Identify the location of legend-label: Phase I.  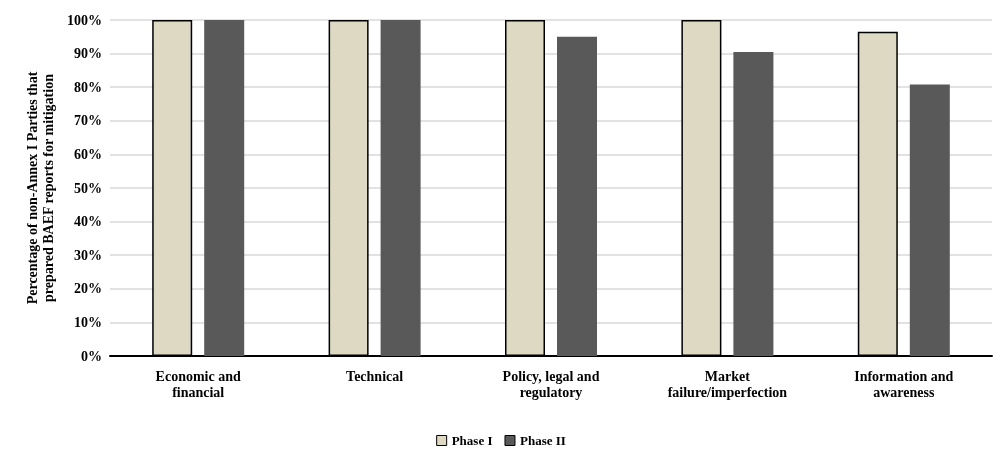
(472, 440).